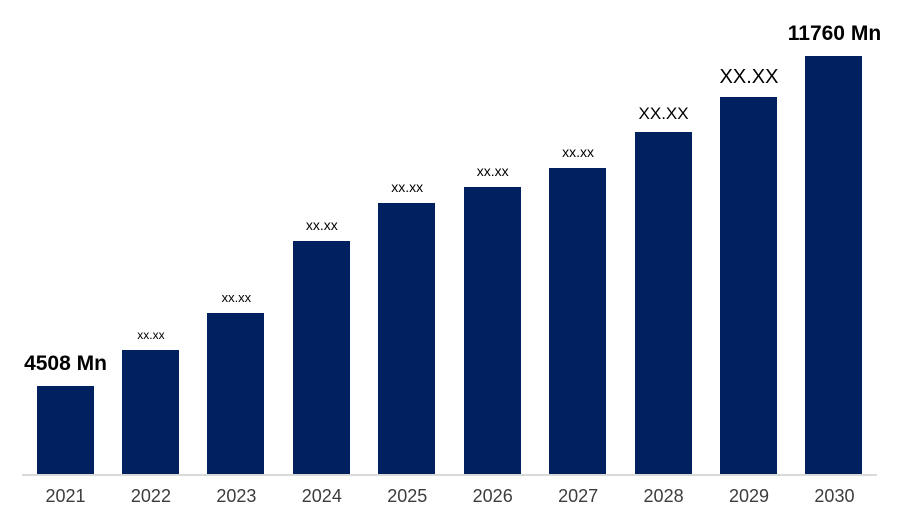 This screenshot has height=525, width=900. Describe the element at coordinates (65, 363) in the screenshot. I see `bar-value-label-2021: 4508 Mn` at that location.